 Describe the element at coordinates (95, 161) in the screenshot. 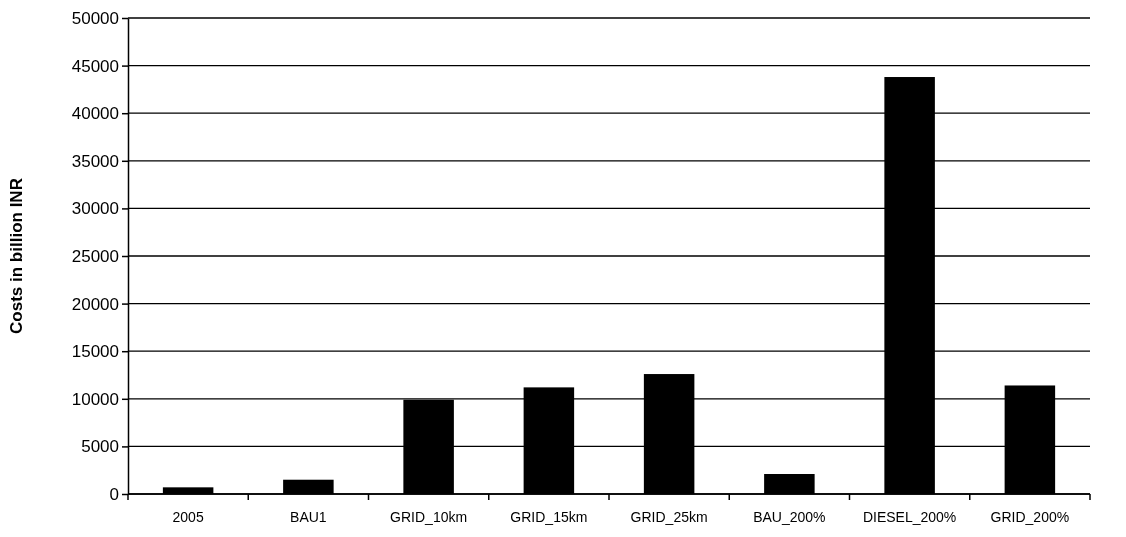

I see `y-tick-label: 35000` at that location.